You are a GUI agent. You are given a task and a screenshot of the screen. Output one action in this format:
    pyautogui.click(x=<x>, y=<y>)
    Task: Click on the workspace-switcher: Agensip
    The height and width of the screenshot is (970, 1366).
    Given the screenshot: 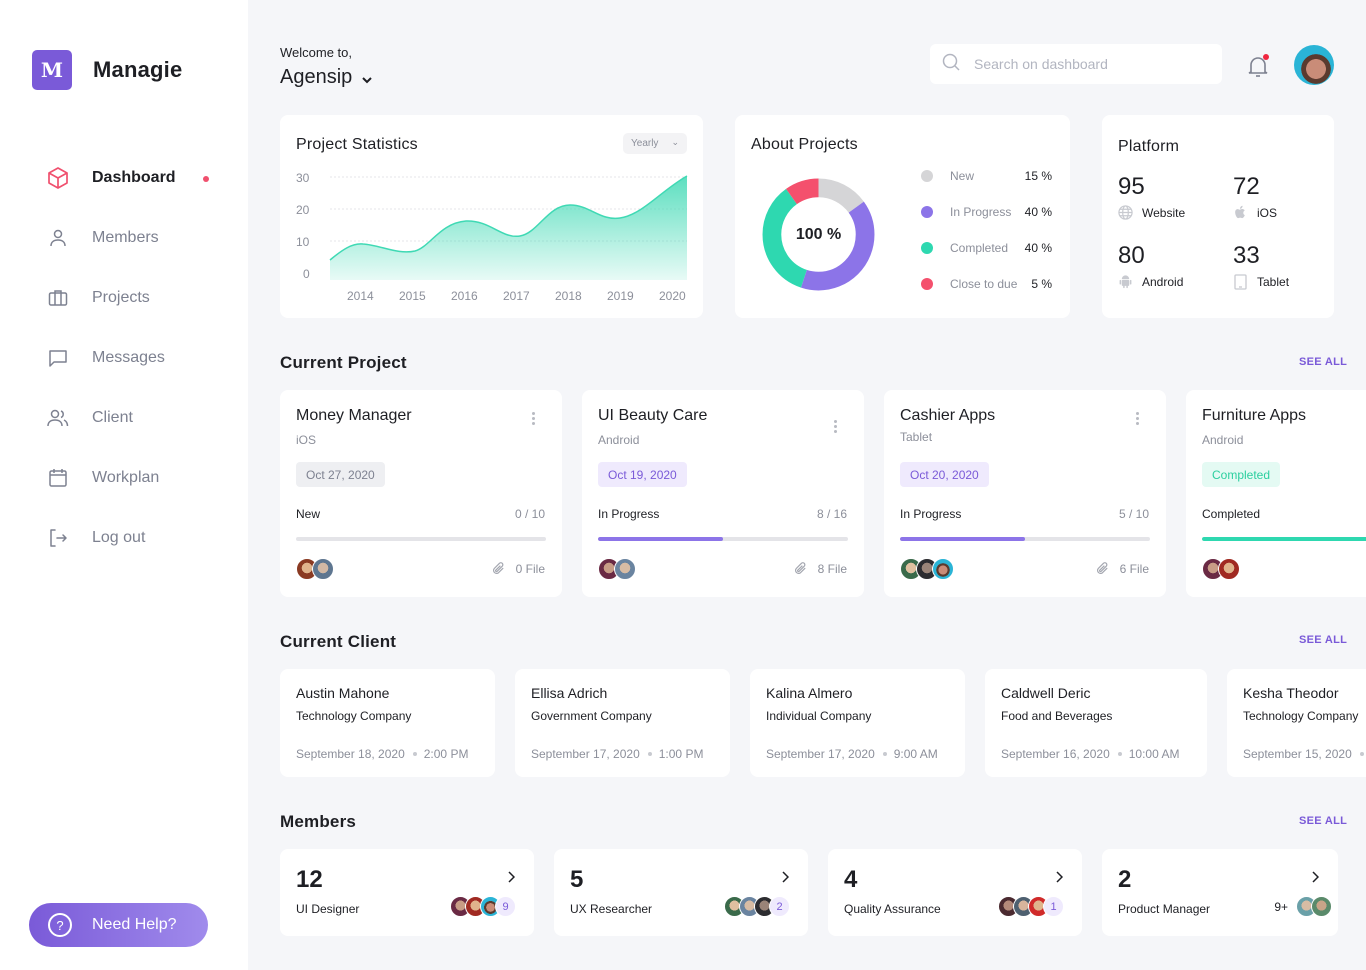 What is the action you would take?
    pyautogui.click(x=326, y=77)
    